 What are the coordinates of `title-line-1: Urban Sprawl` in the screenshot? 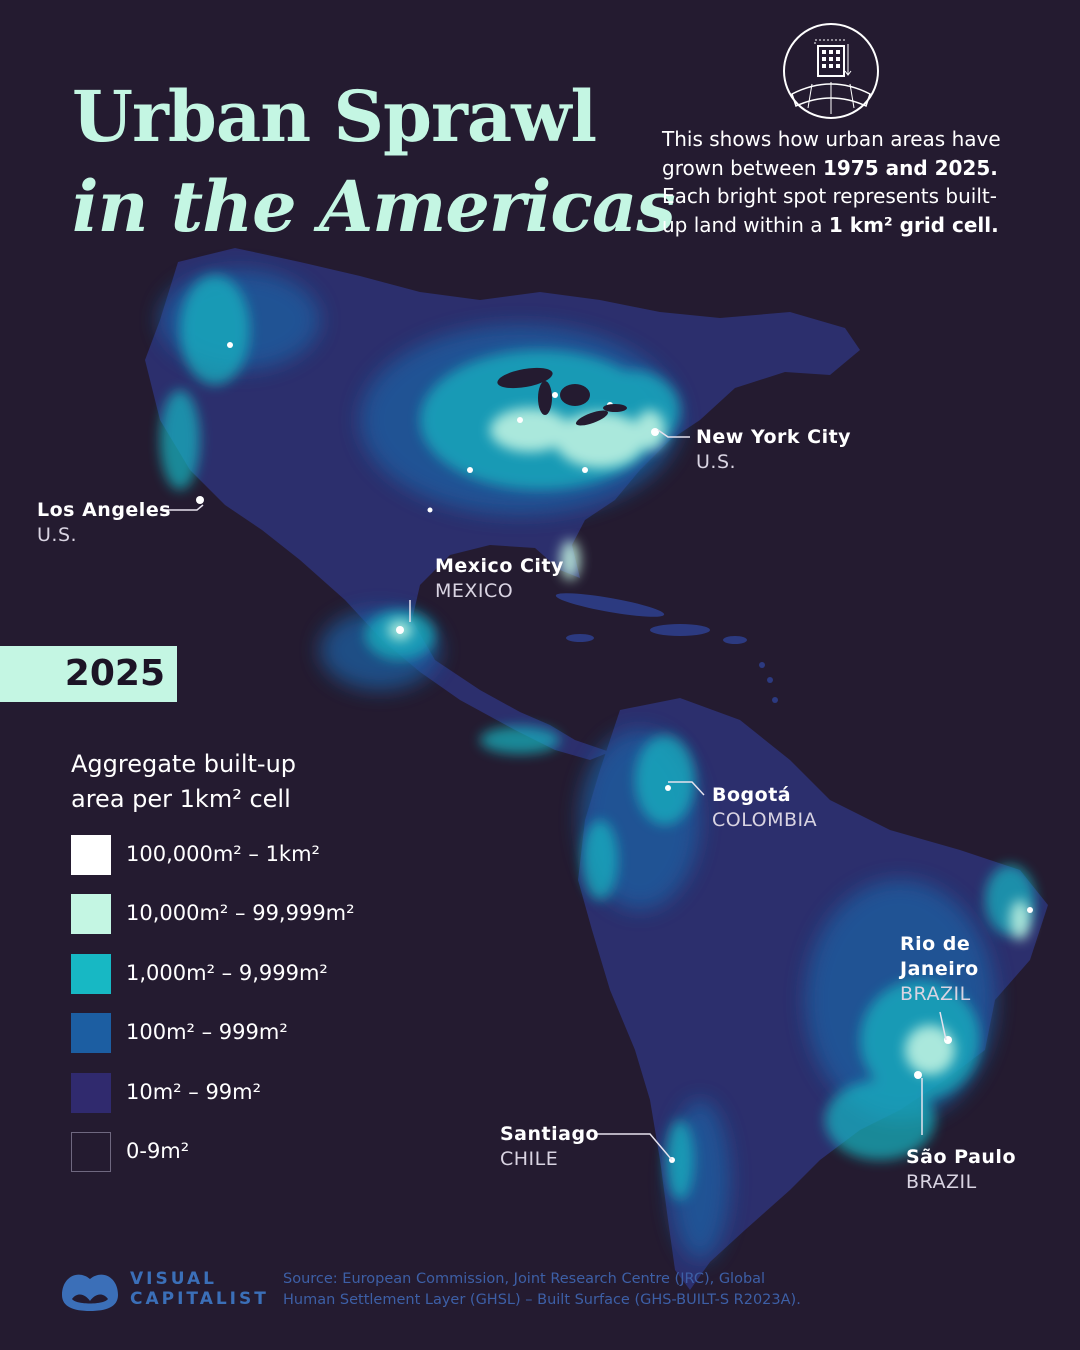 It's located at (334, 116).